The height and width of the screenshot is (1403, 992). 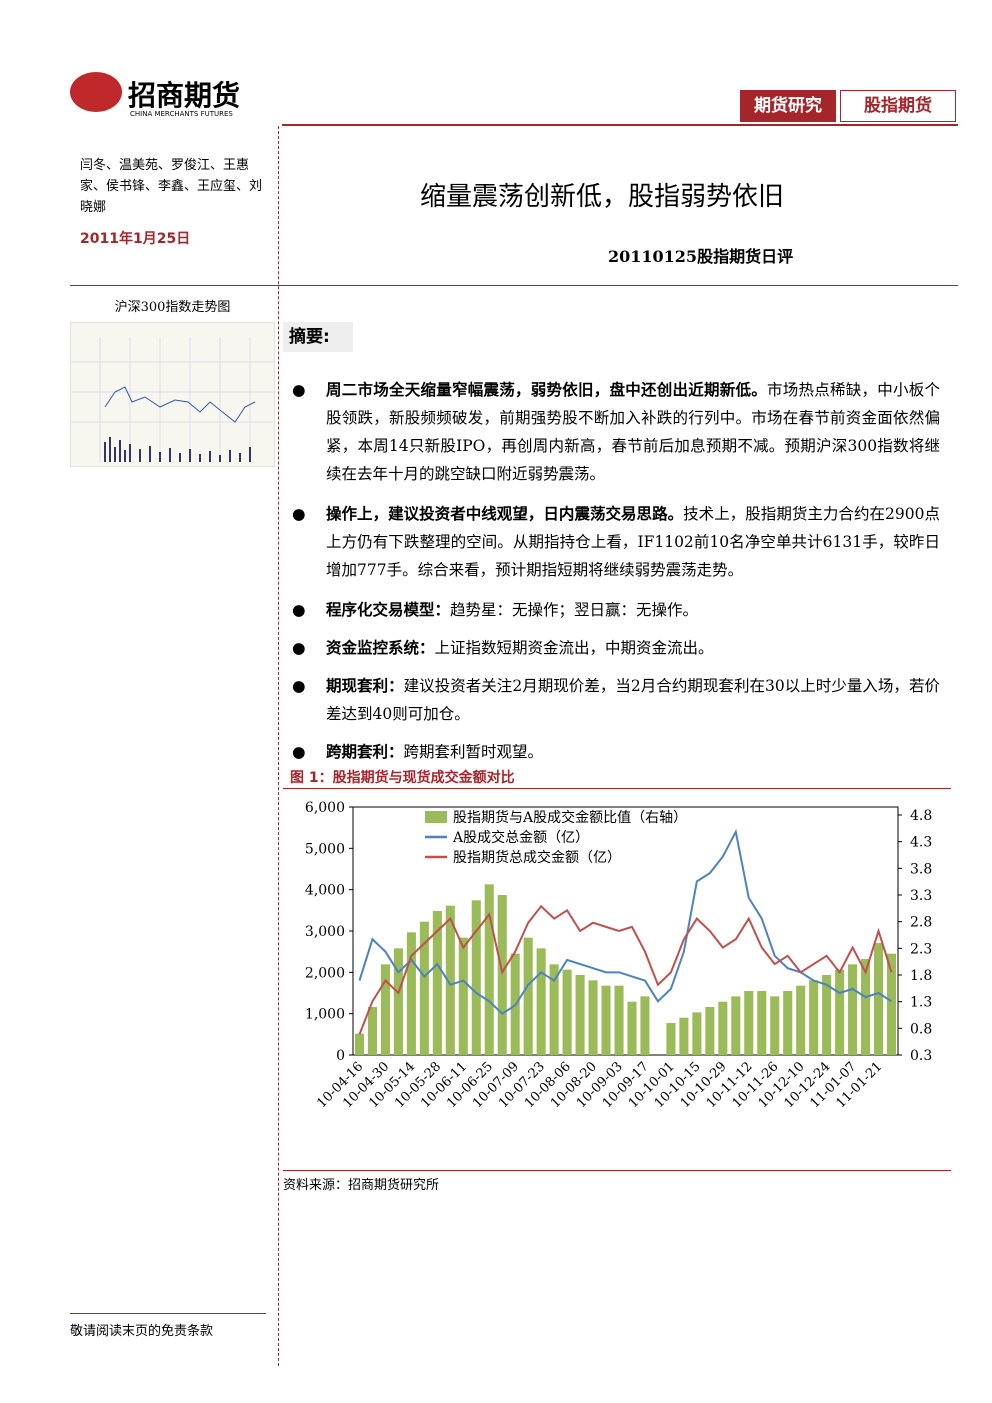 What do you see at coordinates (898, 106) in the screenshot?
I see `tag: 股指期货` at bounding box center [898, 106].